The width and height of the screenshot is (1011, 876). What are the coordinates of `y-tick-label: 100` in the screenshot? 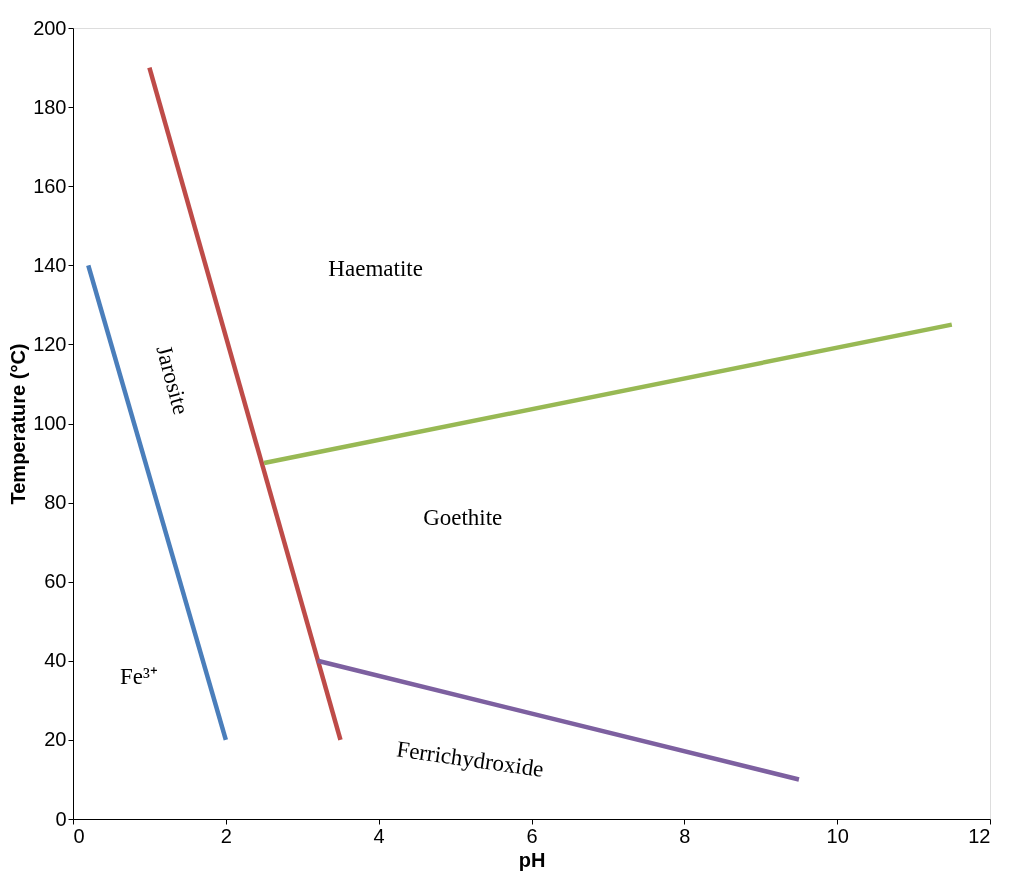 It's located at (50, 423).